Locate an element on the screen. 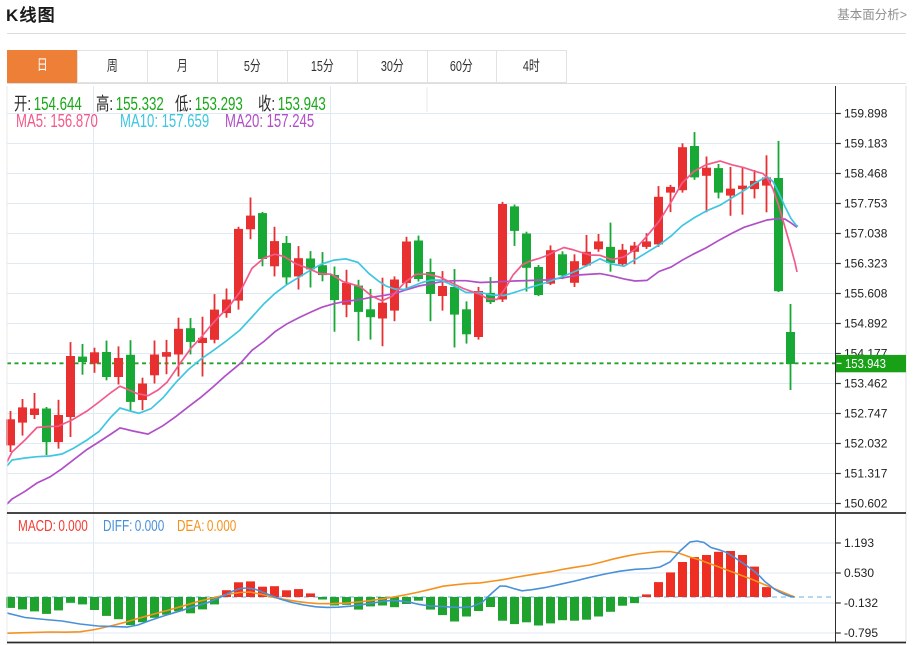 The image size is (913, 645). svg-text: 153.943 is located at coordinates (865, 364).